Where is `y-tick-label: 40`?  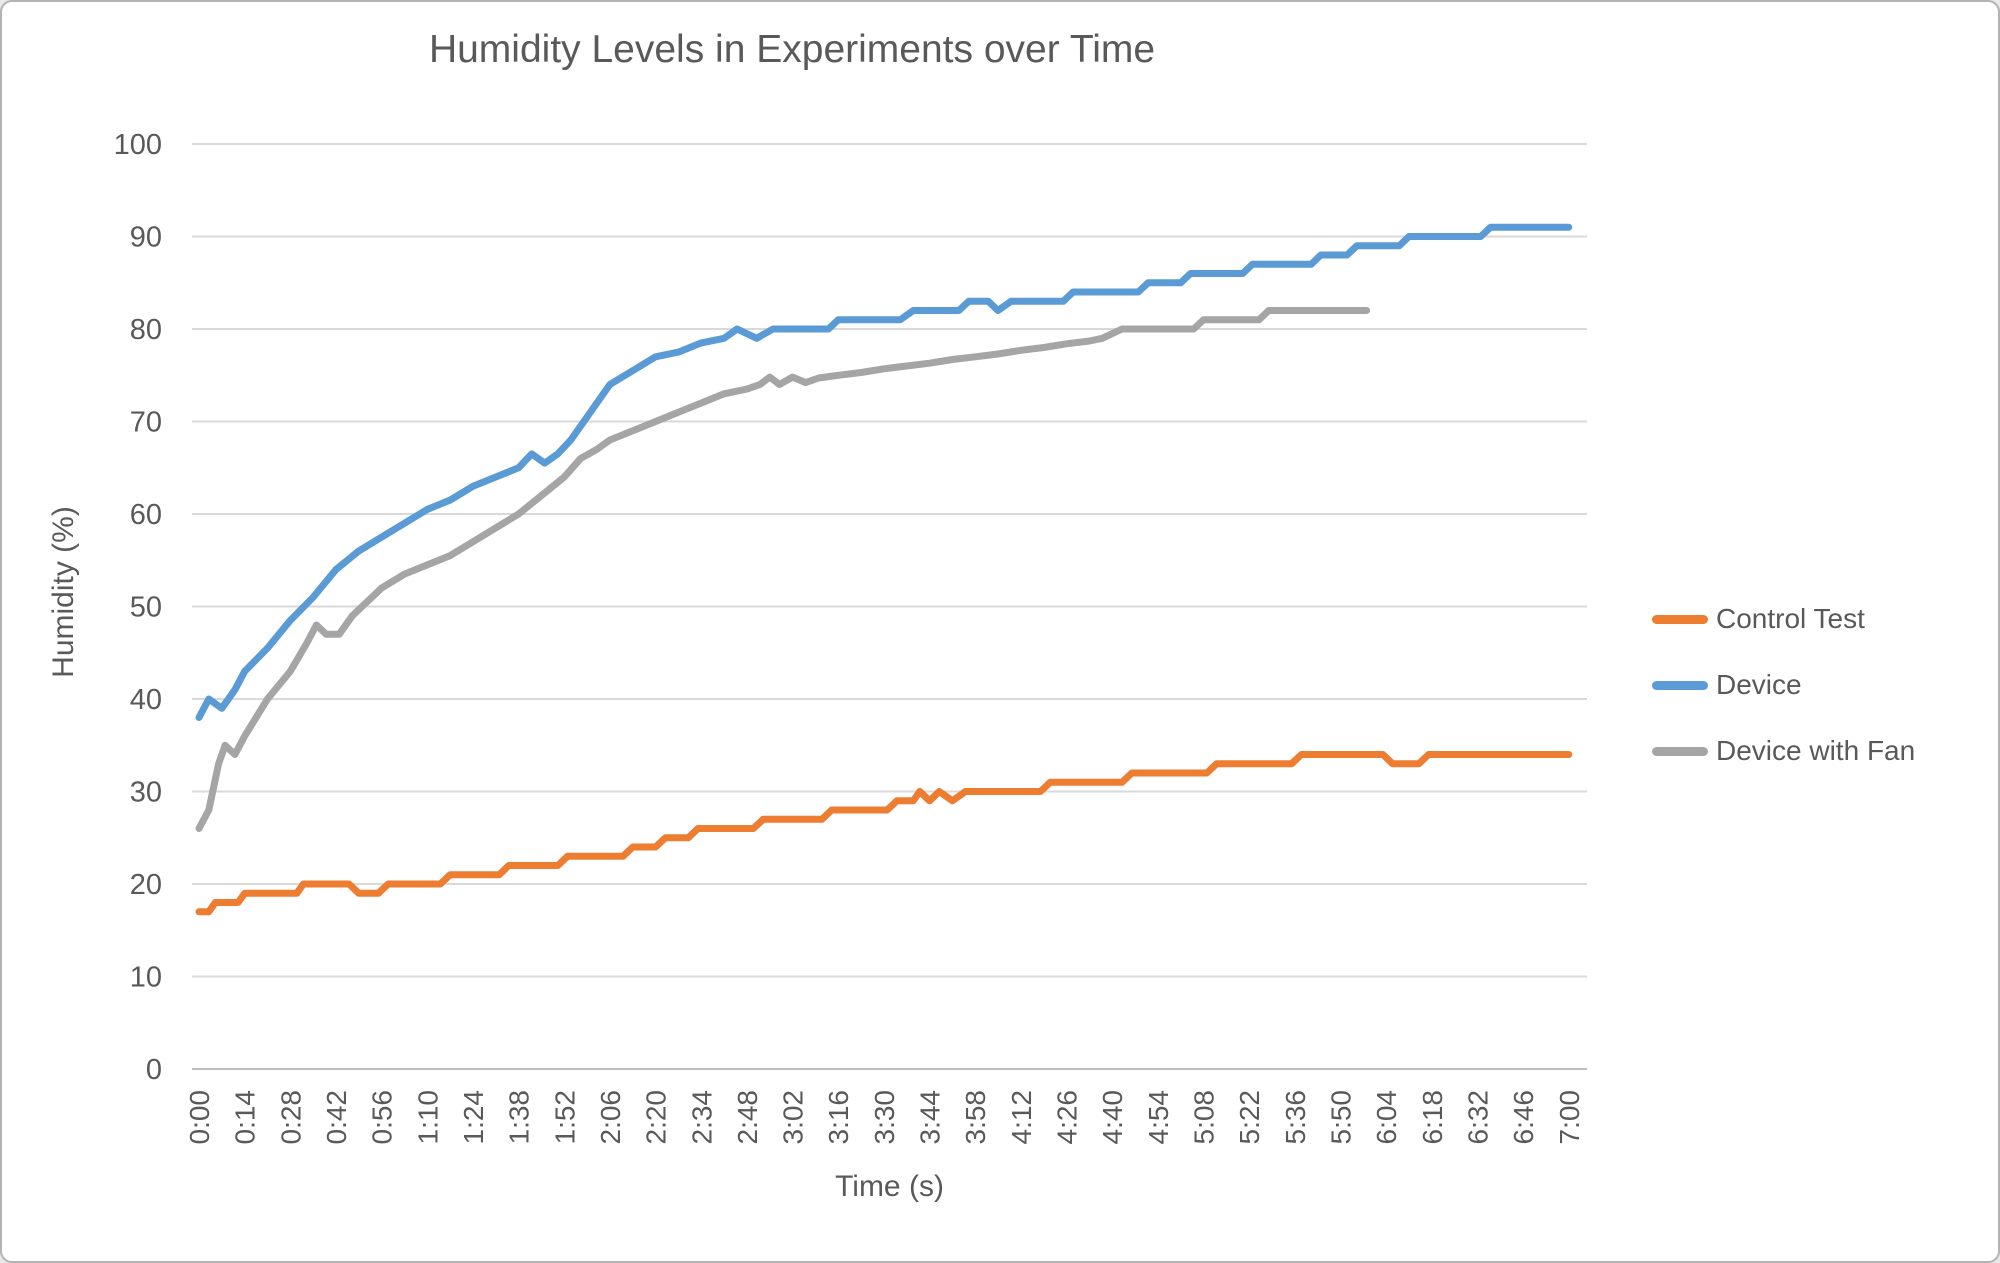 y-tick-label: 40 is located at coordinates (146, 700).